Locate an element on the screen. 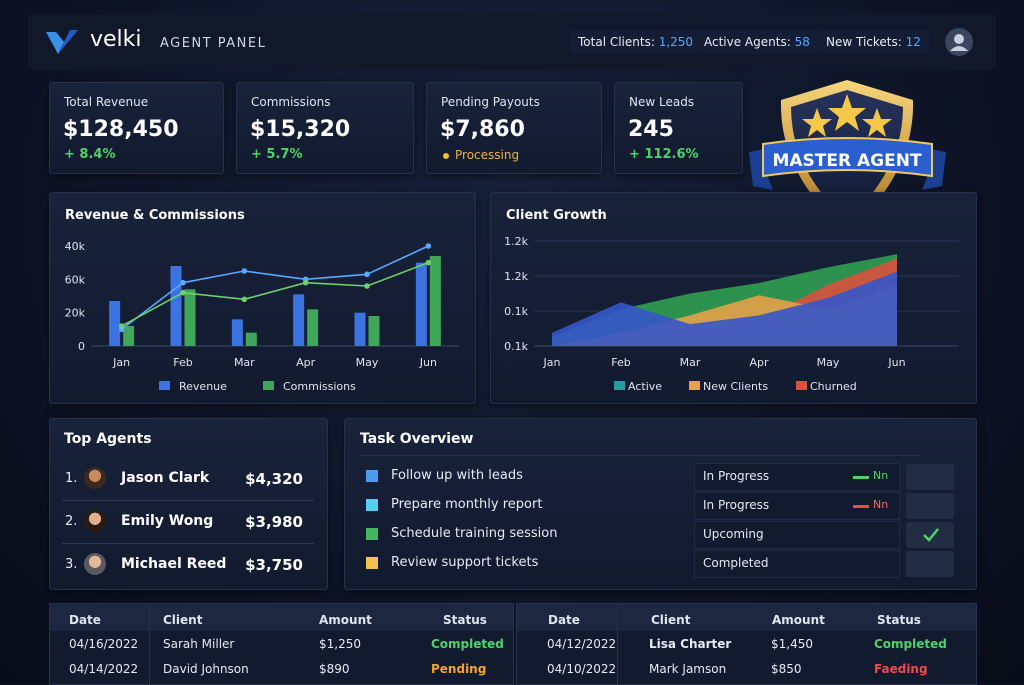 The height and width of the screenshot is (685, 1024). y-tick-label: 1.2k is located at coordinates (516, 276).